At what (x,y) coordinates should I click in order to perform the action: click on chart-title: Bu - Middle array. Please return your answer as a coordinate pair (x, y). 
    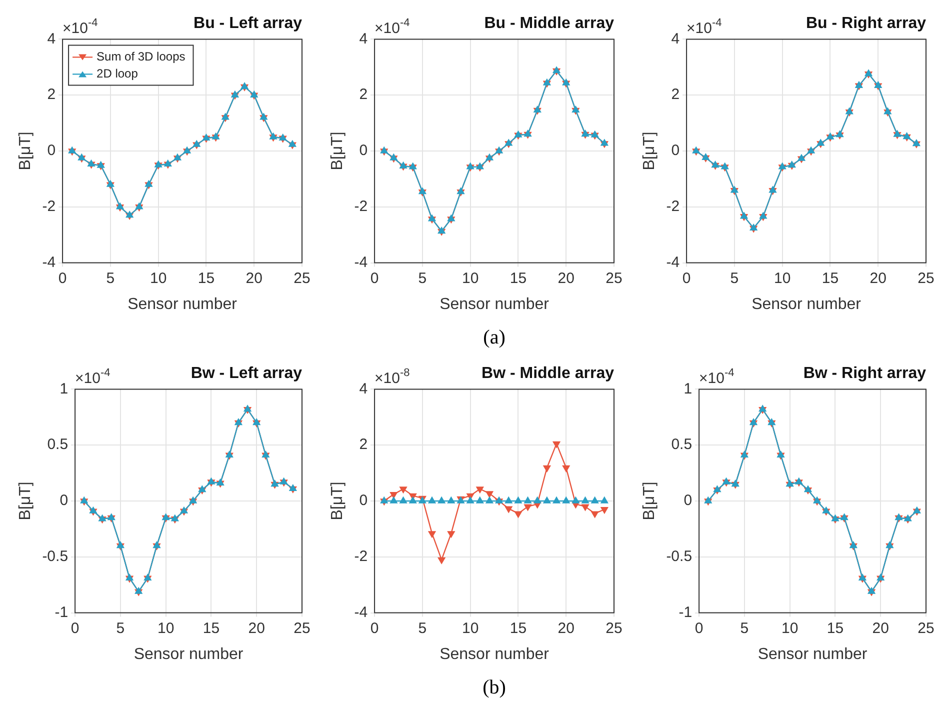
    Looking at the image, I should click on (549, 23).